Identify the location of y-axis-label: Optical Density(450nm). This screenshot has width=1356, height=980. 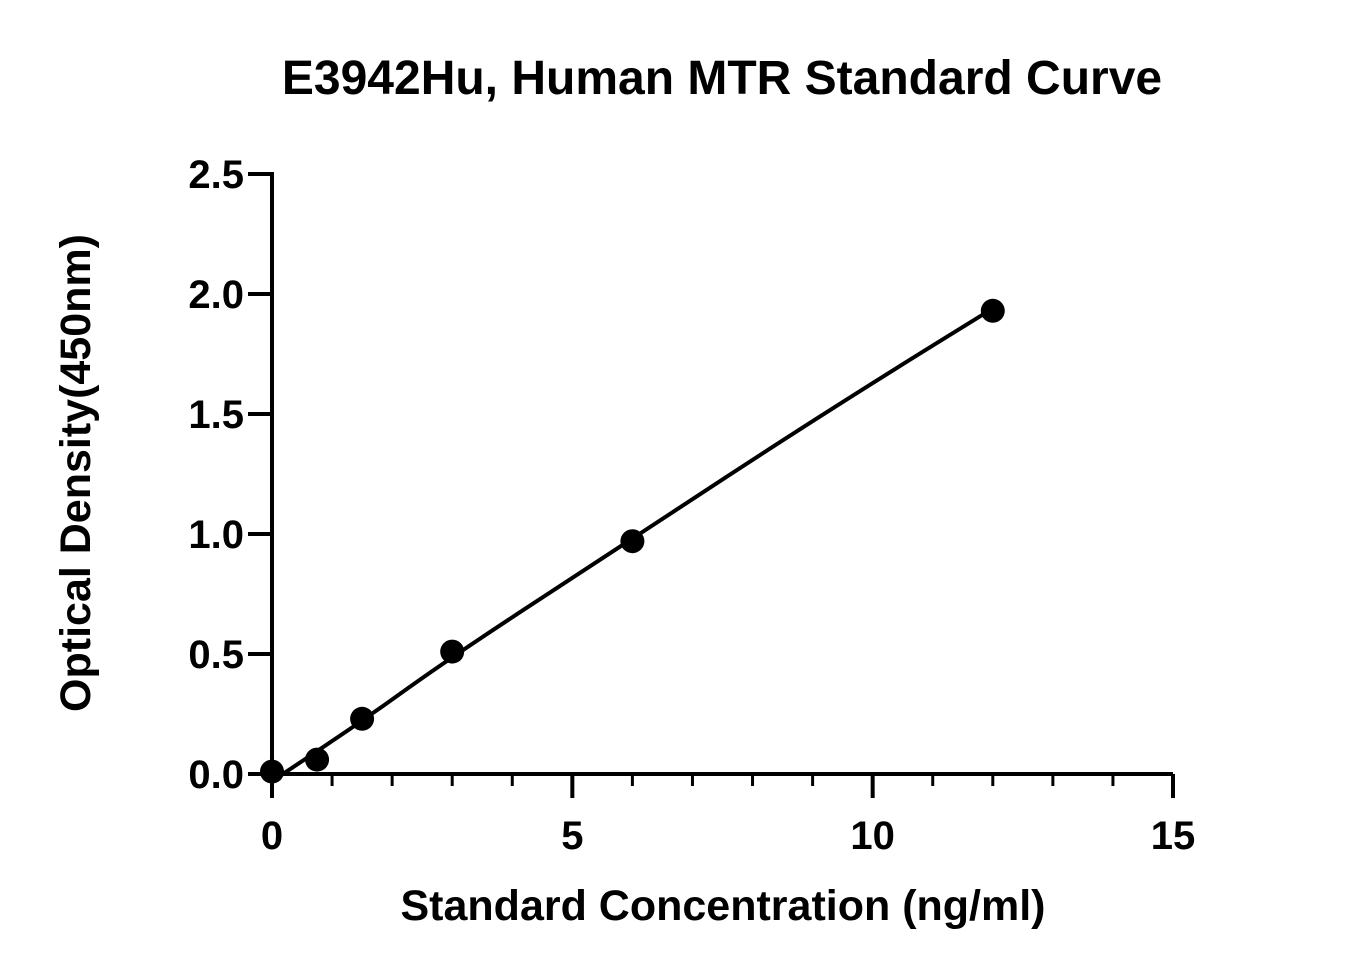
(76, 473).